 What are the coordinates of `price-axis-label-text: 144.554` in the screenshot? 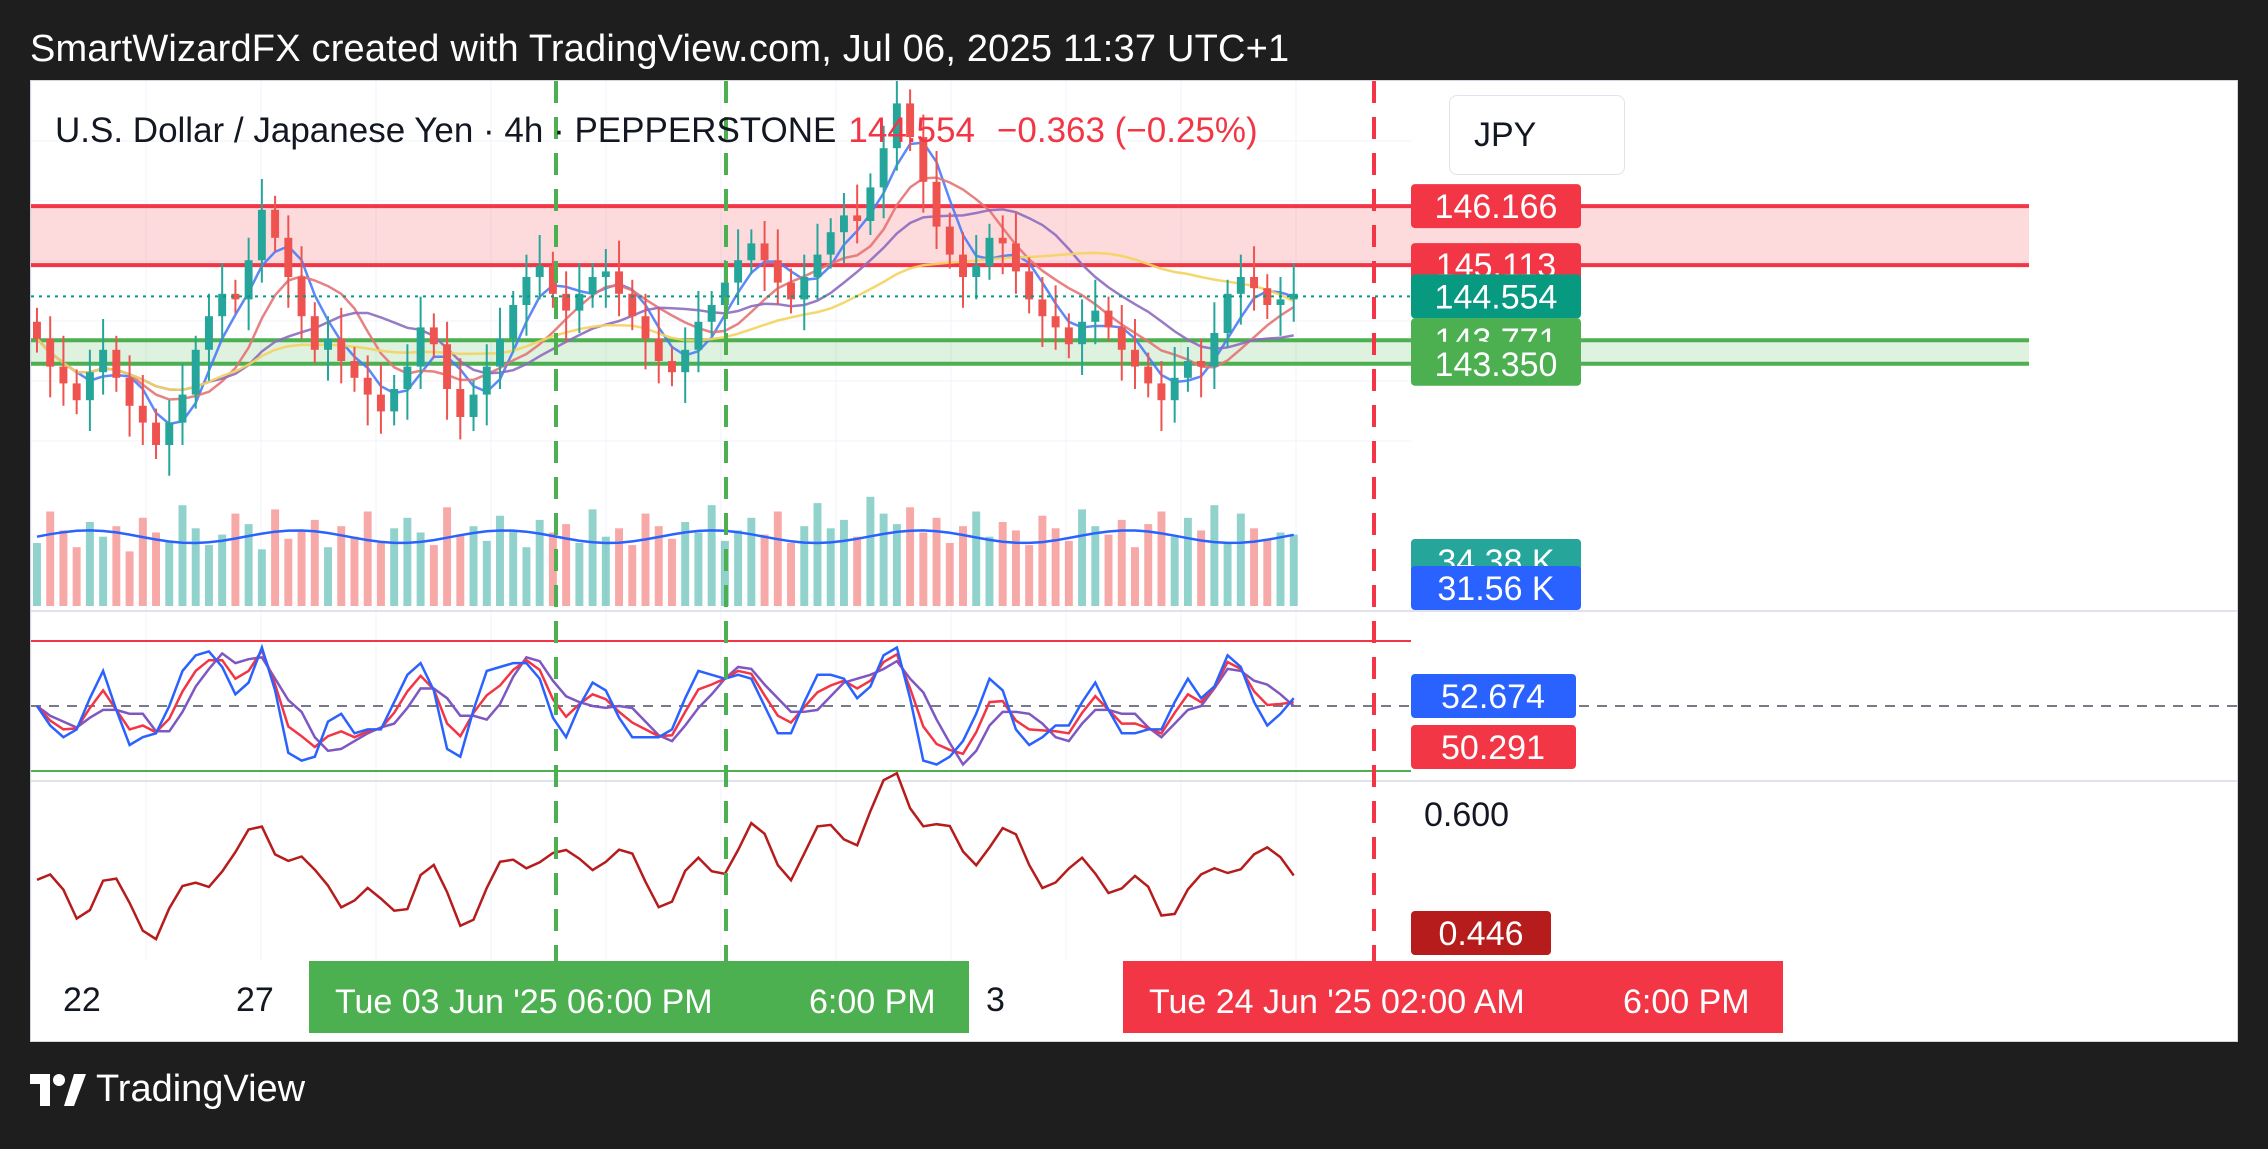 It's located at (1496, 297).